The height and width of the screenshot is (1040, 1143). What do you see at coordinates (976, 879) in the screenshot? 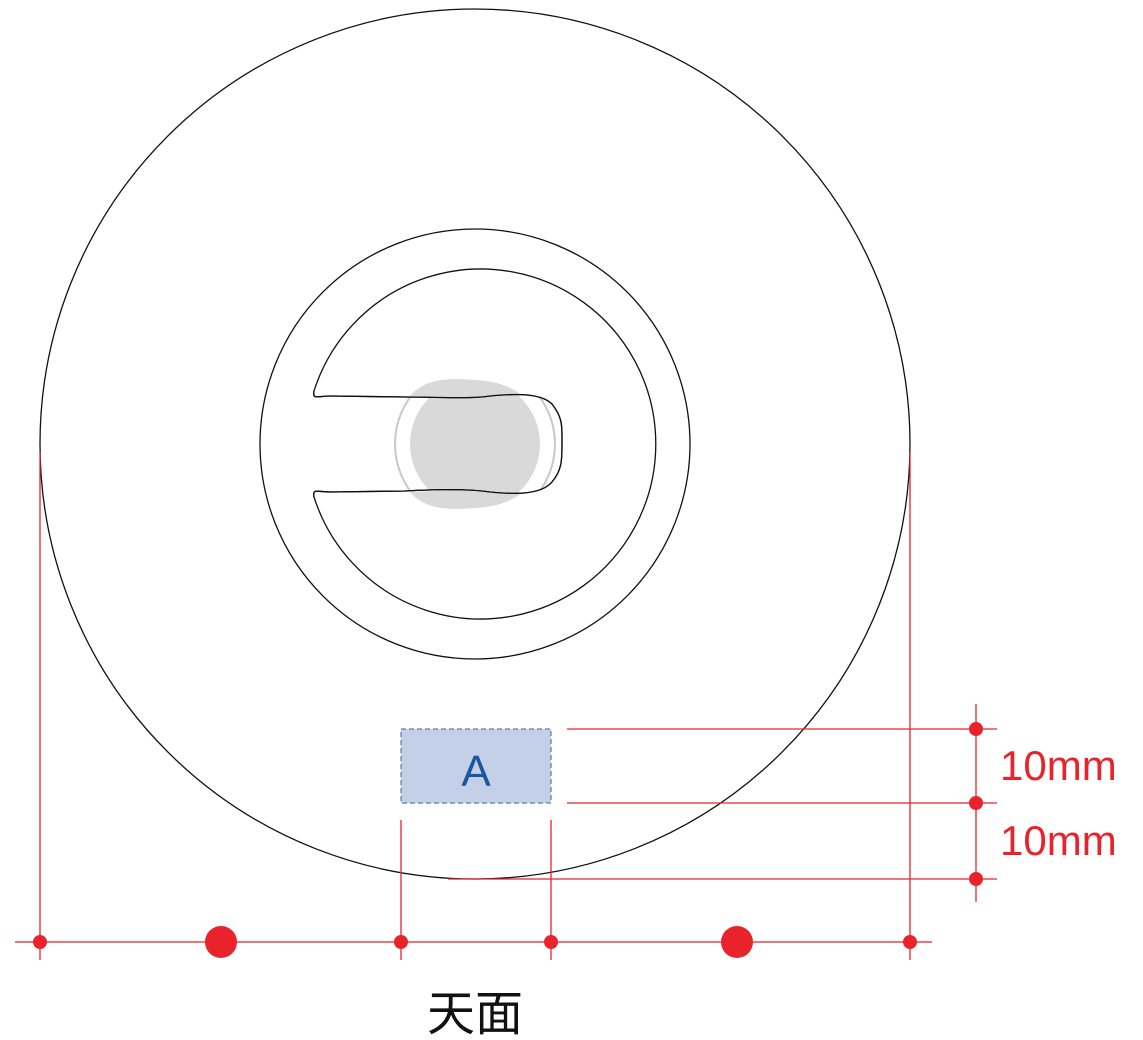
I see `dot-dim-bottom` at bounding box center [976, 879].